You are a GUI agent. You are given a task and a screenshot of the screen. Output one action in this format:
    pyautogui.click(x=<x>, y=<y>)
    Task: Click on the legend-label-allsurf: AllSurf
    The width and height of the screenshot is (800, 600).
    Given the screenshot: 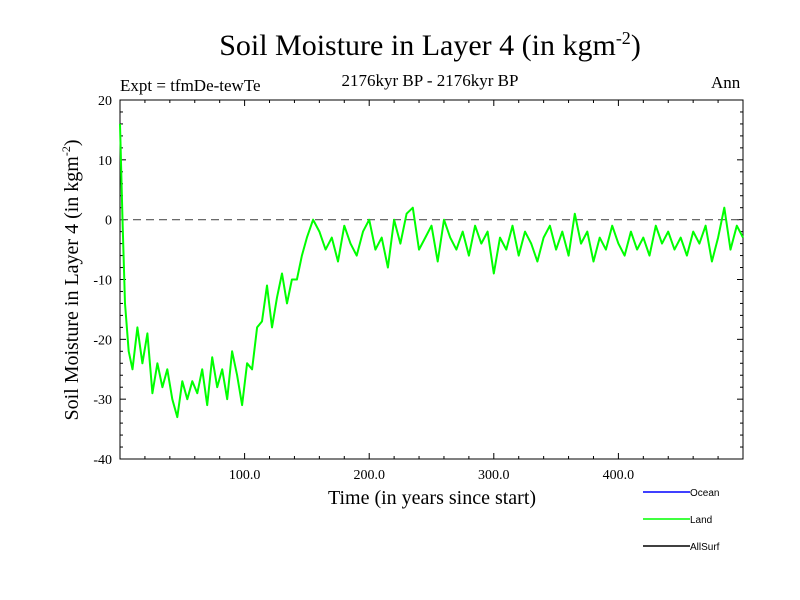 What is the action you would take?
    pyautogui.click(x=705, y=547)
    